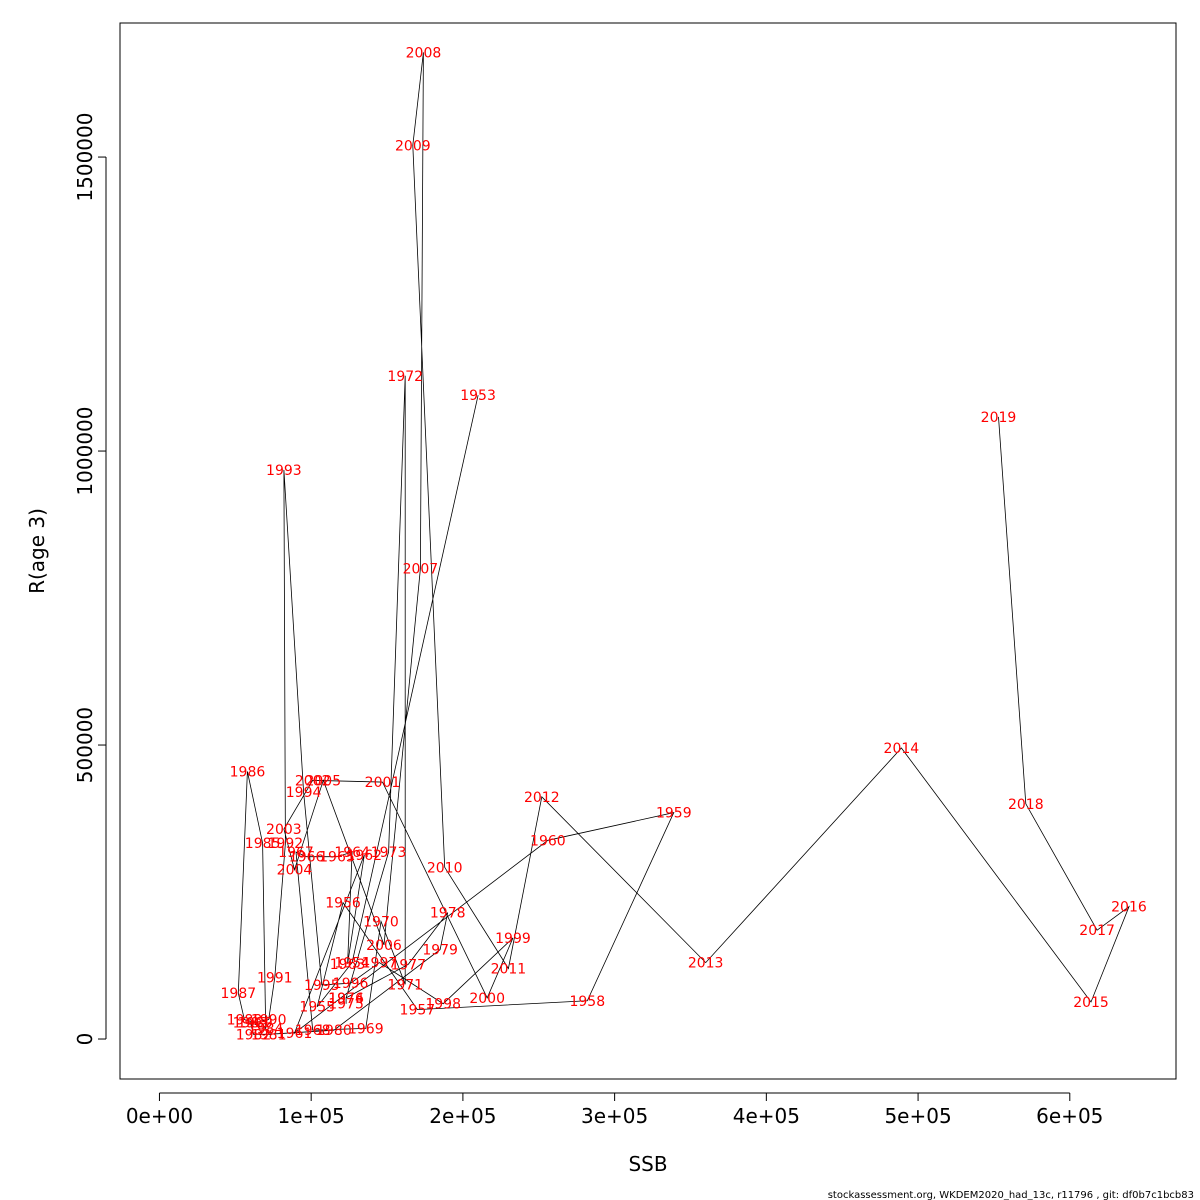 The height and width of the screenshot is (1200, 1200). Describe the element at coordinates (307, 858) in the screenshot. I see `year-label-1966: 1966` at that location.